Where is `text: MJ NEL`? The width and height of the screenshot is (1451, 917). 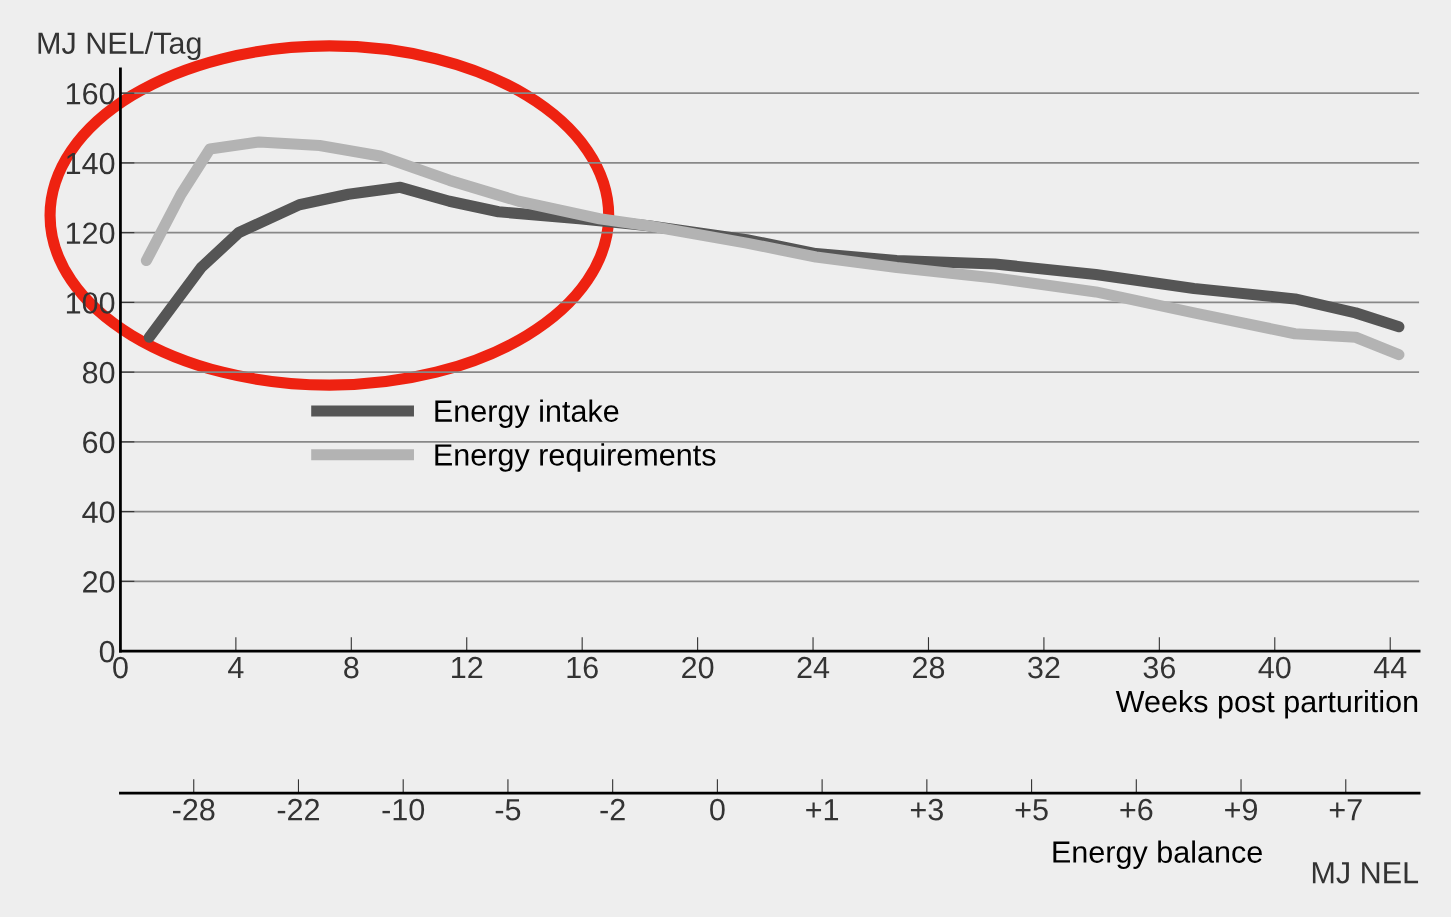 text: MJ NEL is located at coordinates (1365, 873).